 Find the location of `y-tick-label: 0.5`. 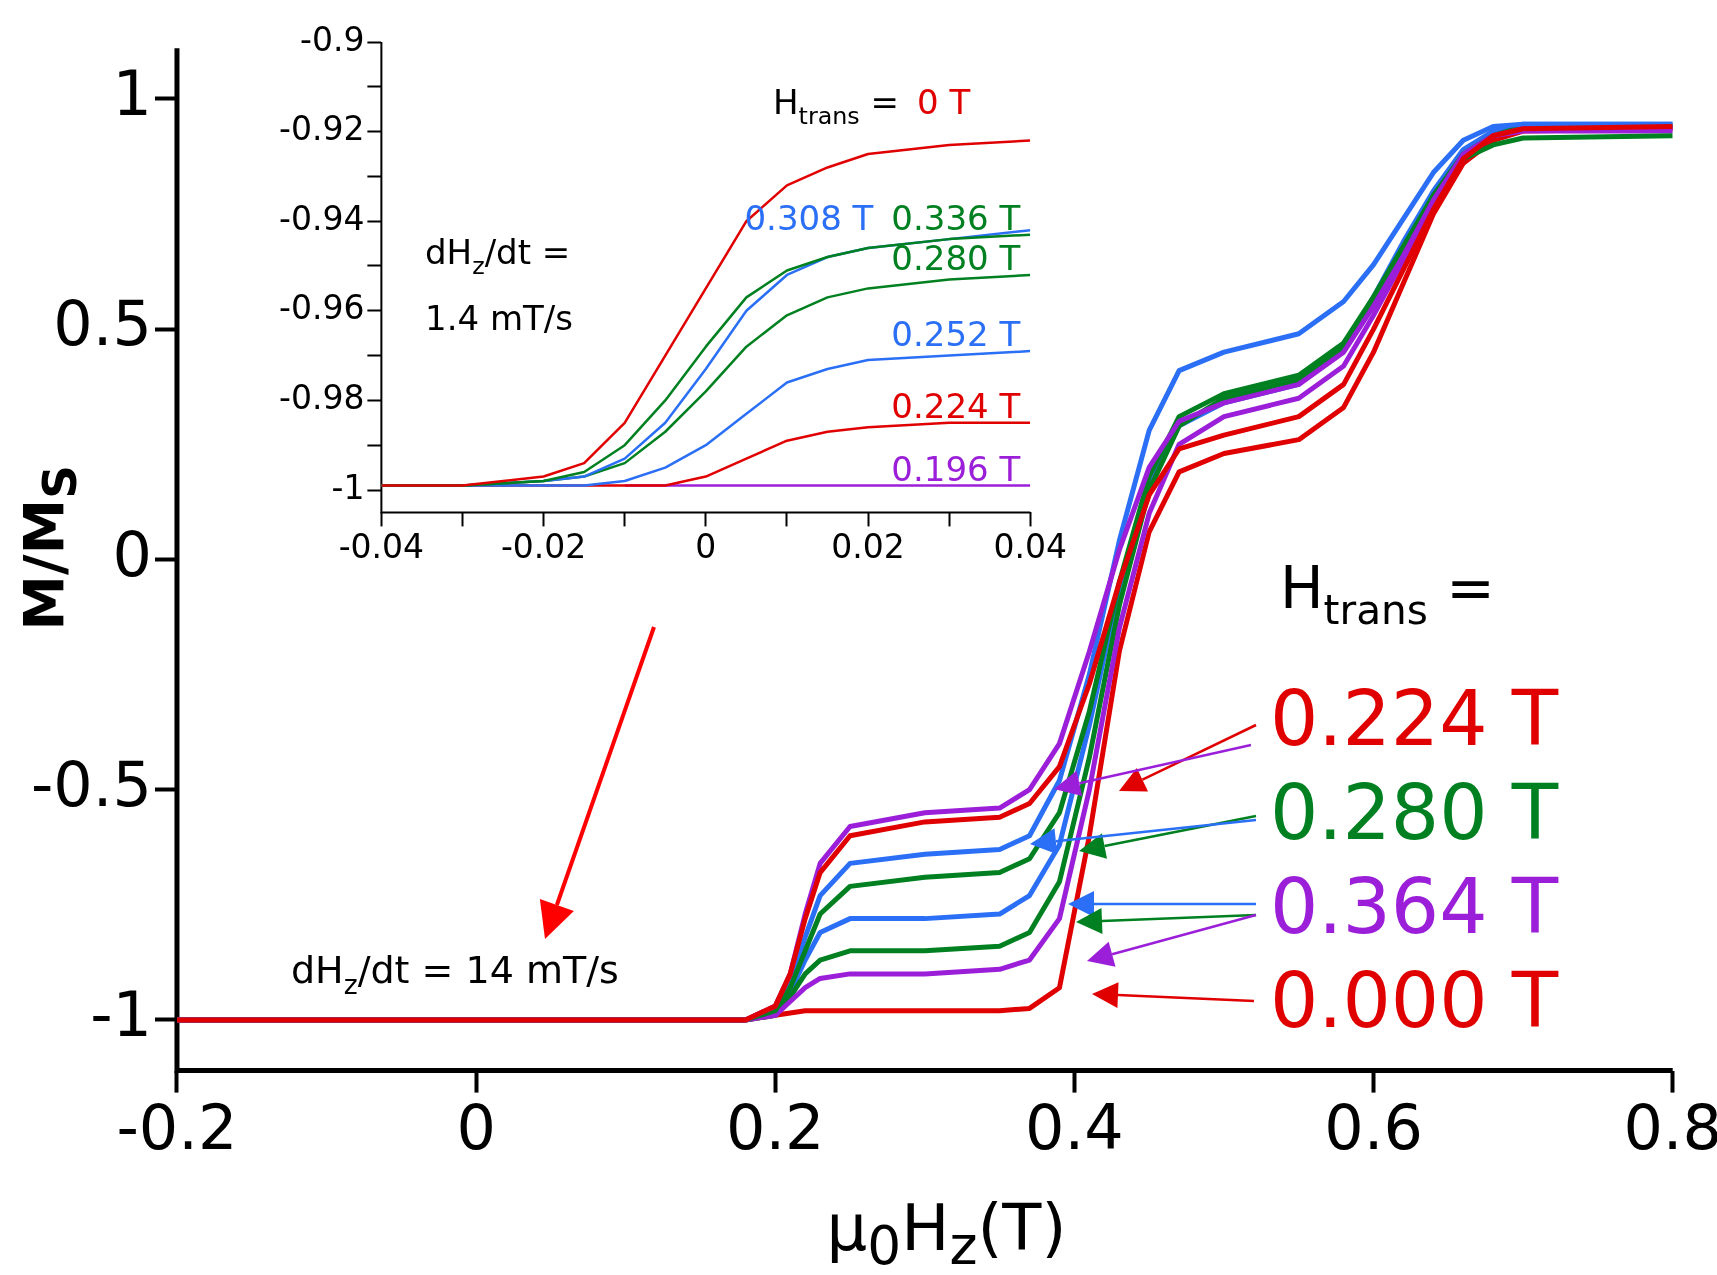

y-tick-label: 0.5 is located at coordinates (102, 324).